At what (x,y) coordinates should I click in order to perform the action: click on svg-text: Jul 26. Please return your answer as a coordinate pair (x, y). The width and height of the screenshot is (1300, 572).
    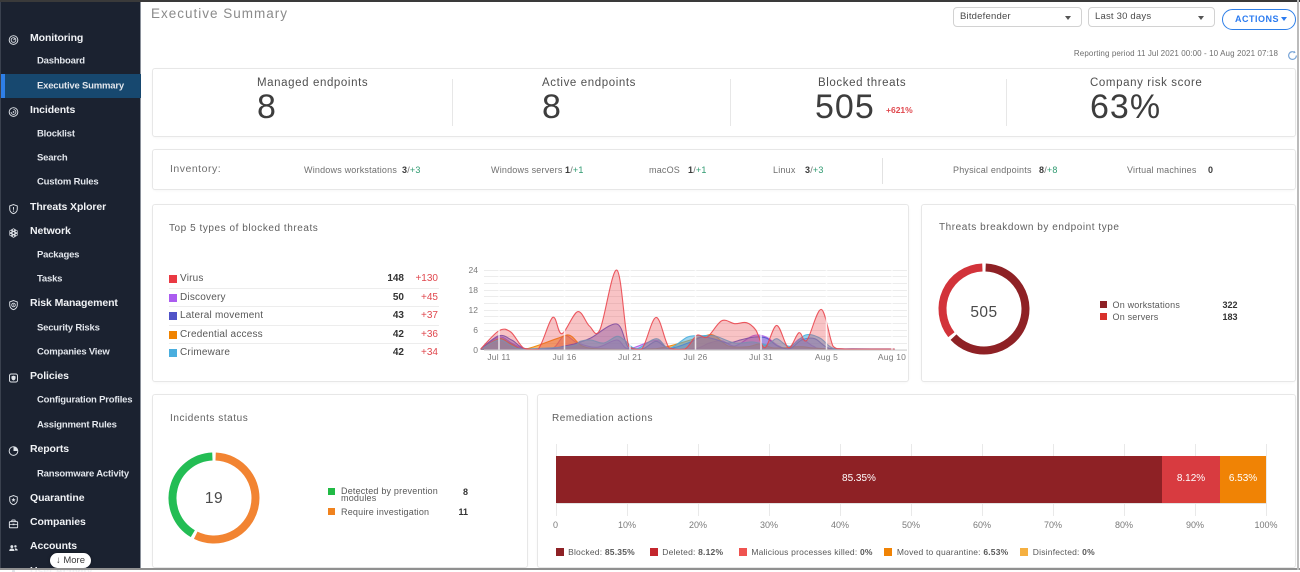
    Looking at the image, I should click on (696, 357).